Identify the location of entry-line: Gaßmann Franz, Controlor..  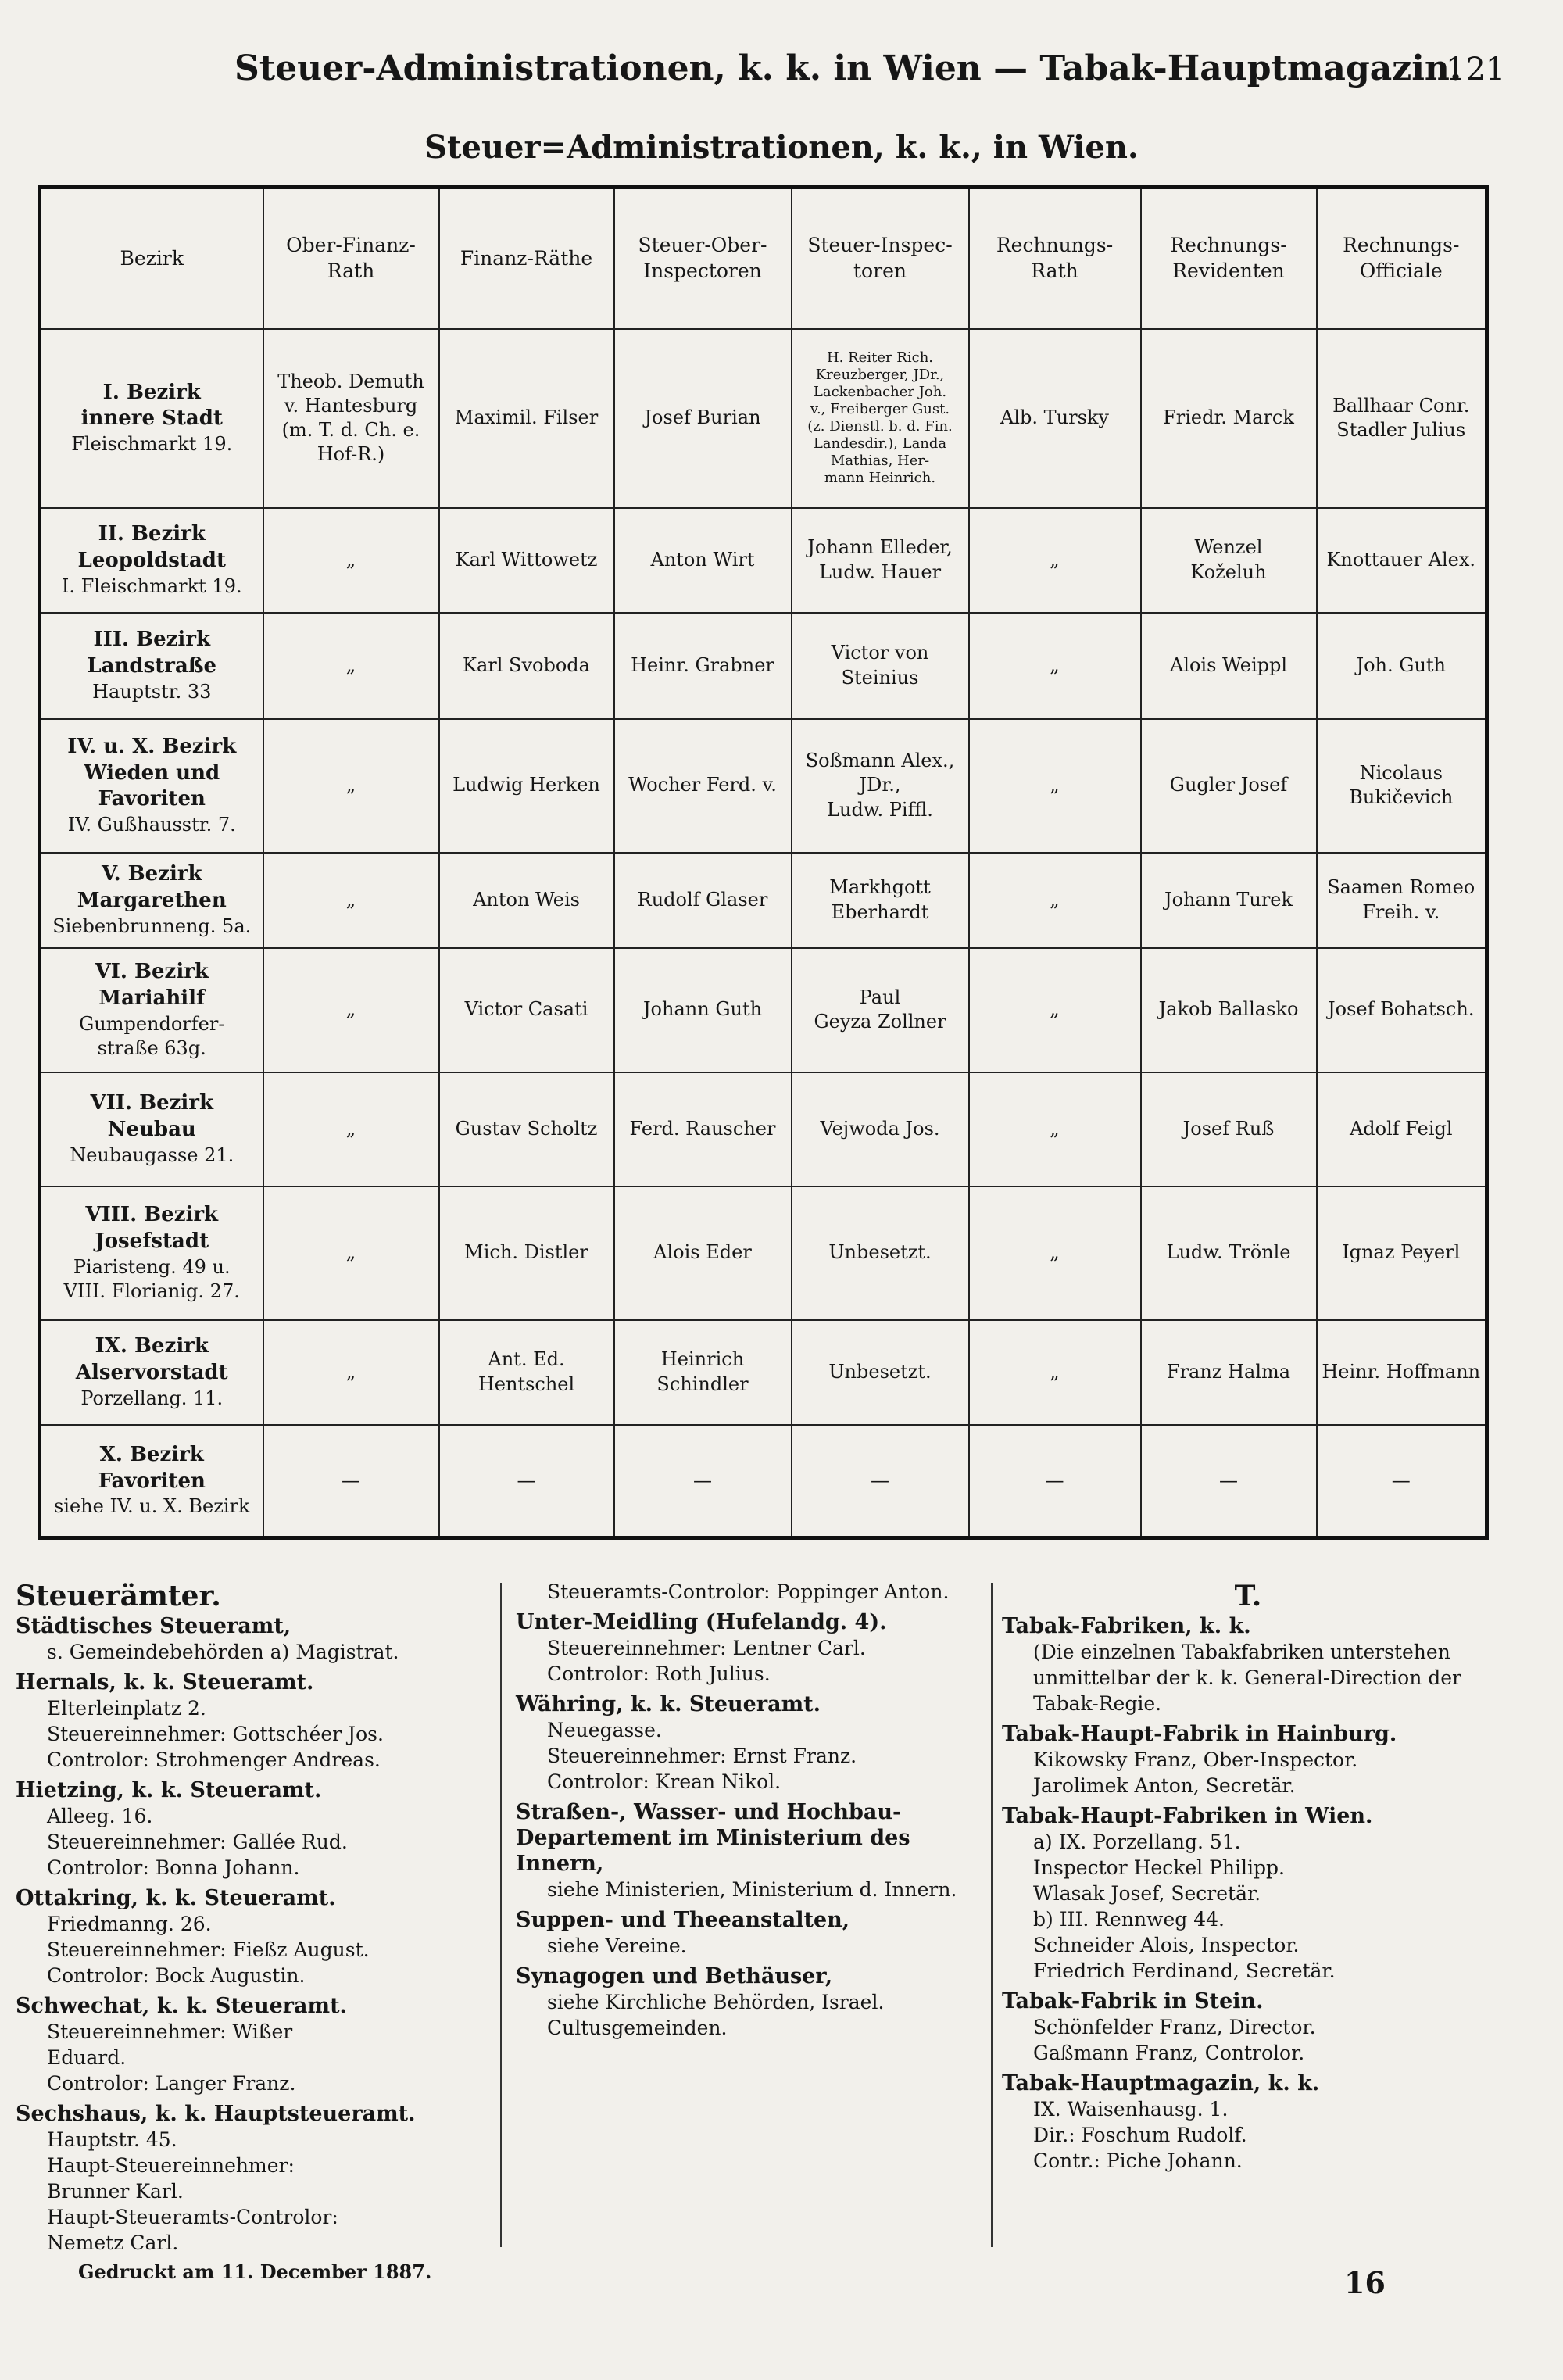
(1169, 2053).